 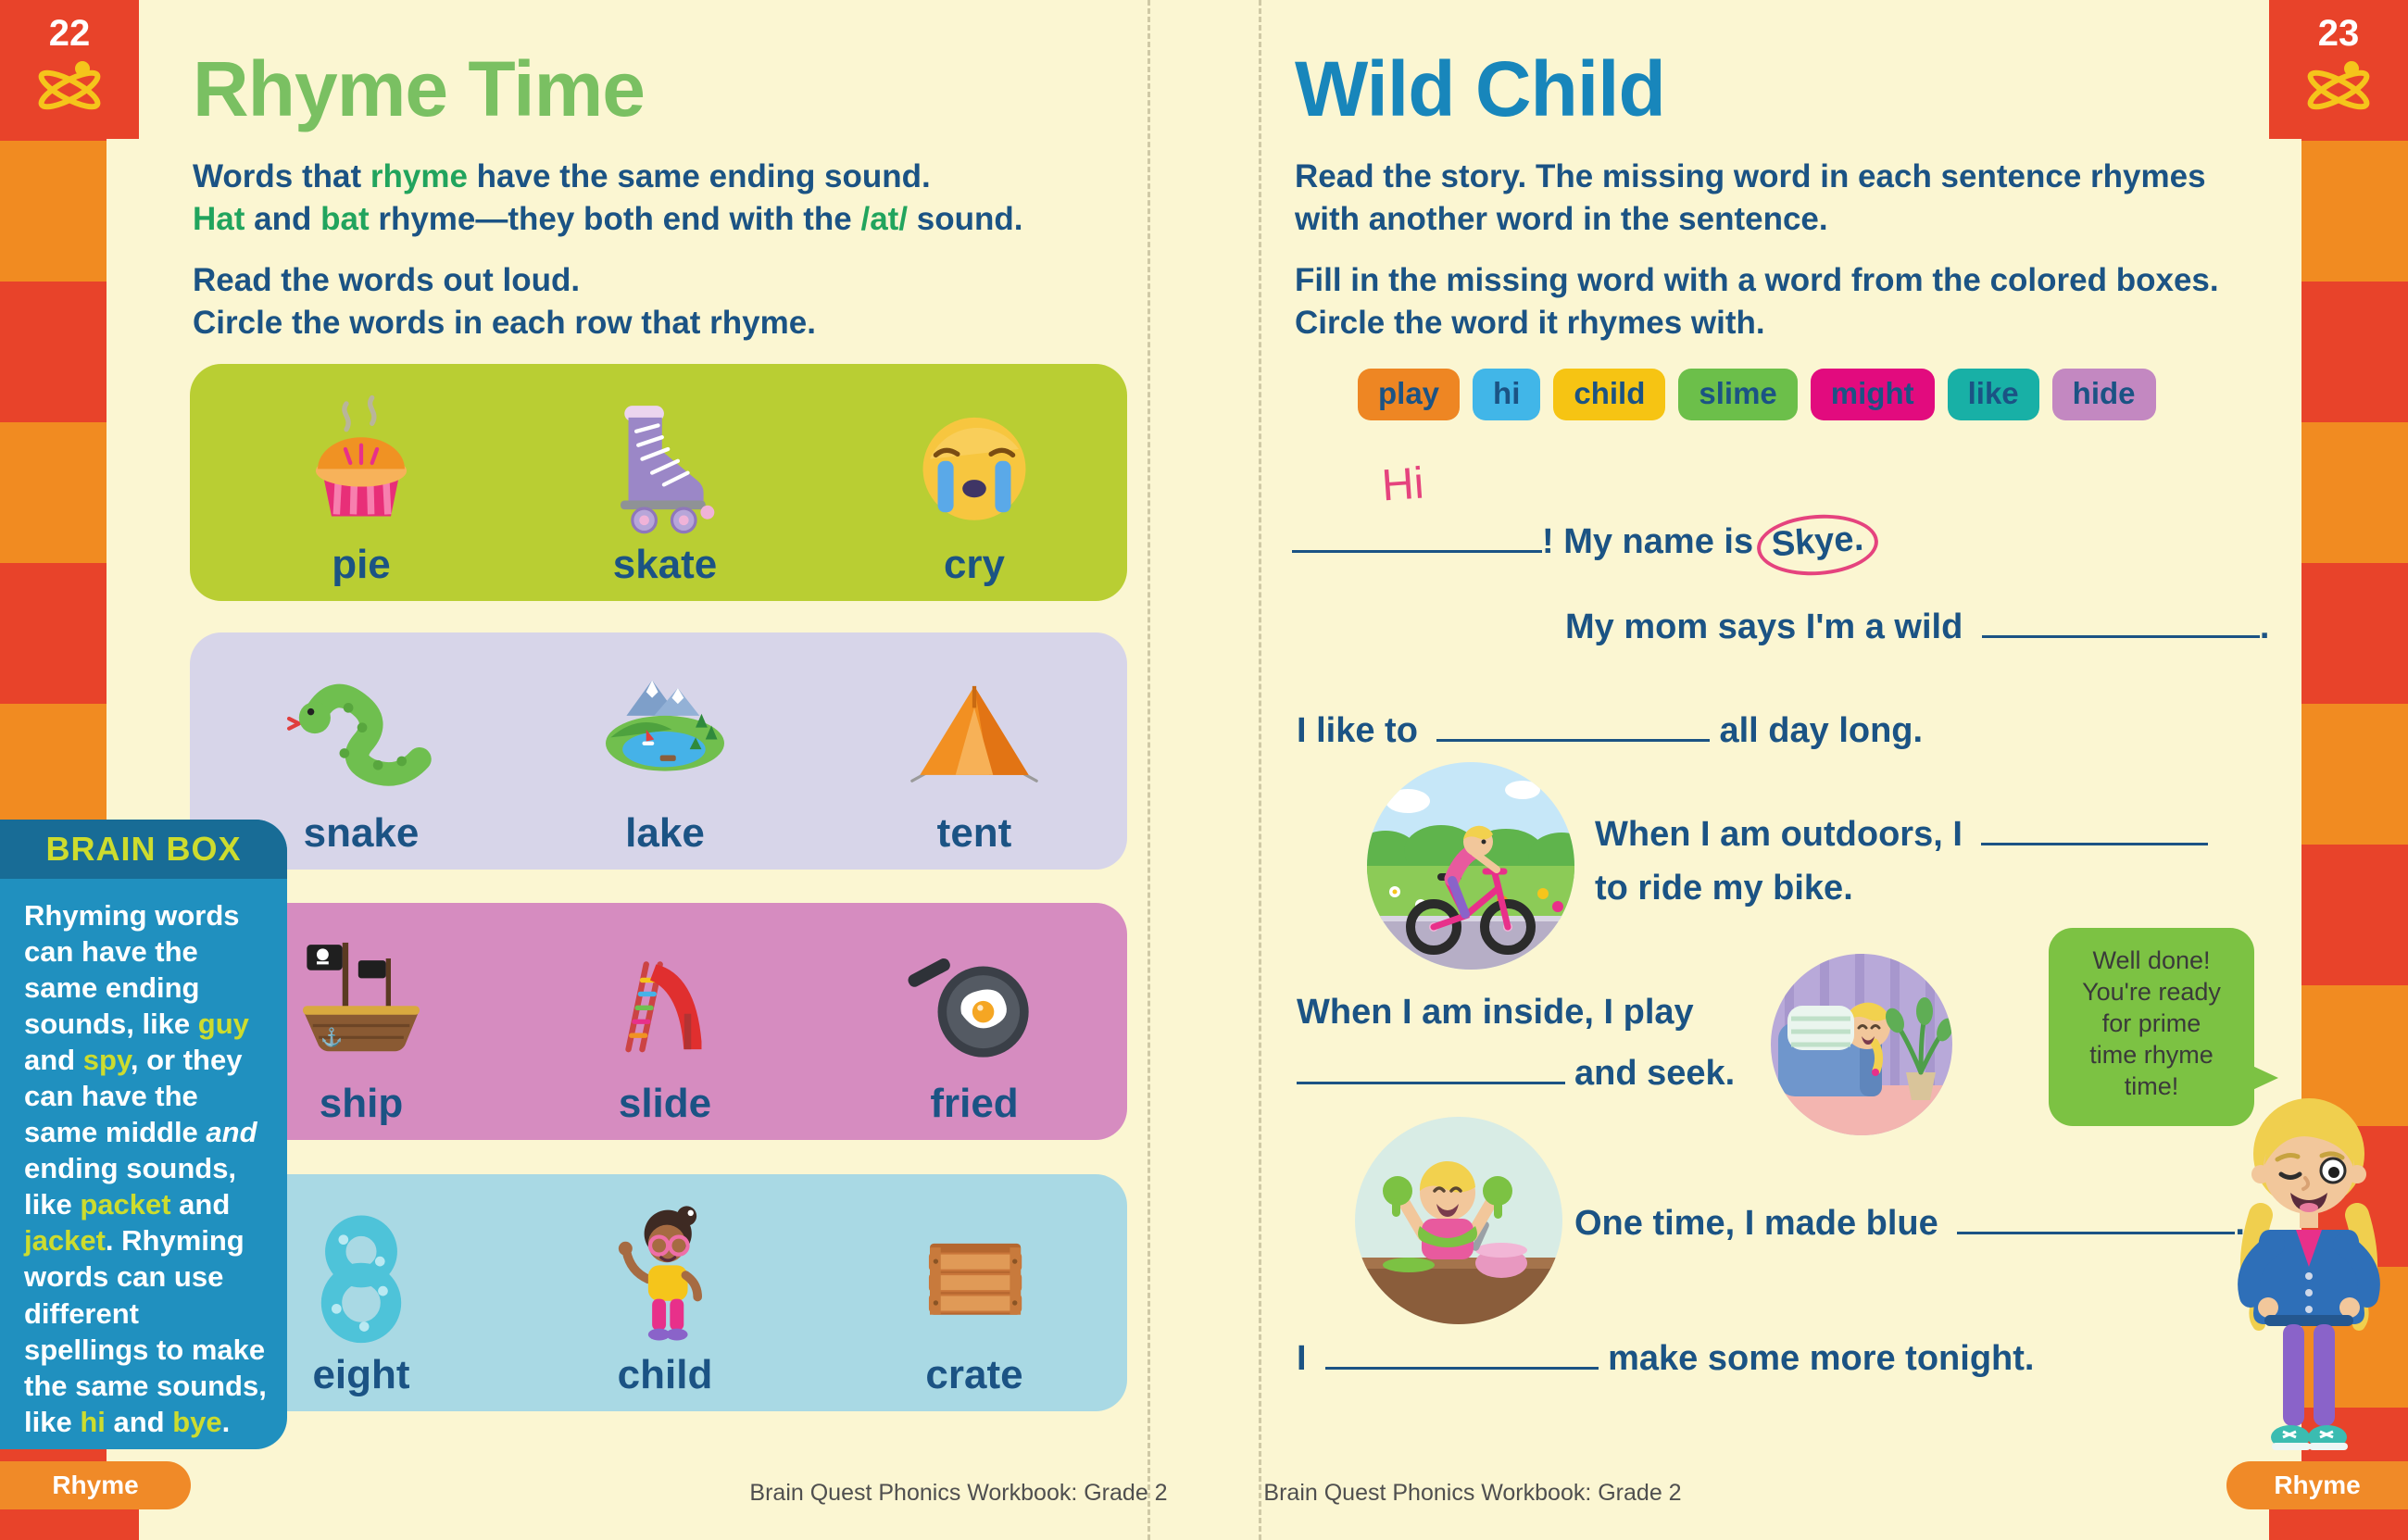 I want to click on row-word: fried, so click(x=974, y=1103).